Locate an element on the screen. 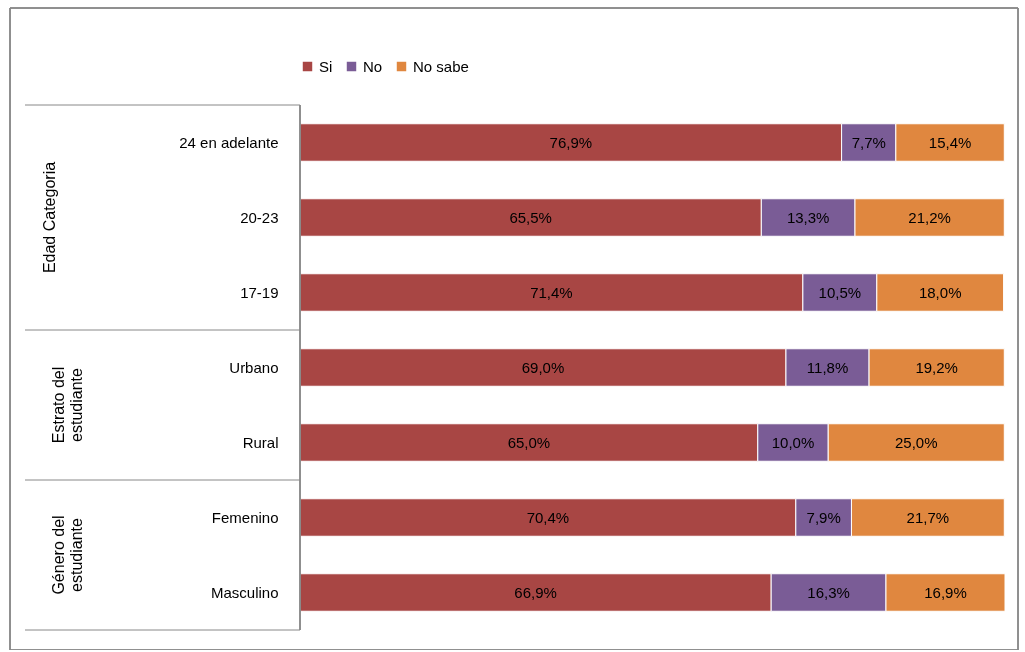  data-label: 70,4% is located at coordinates (548, 517).